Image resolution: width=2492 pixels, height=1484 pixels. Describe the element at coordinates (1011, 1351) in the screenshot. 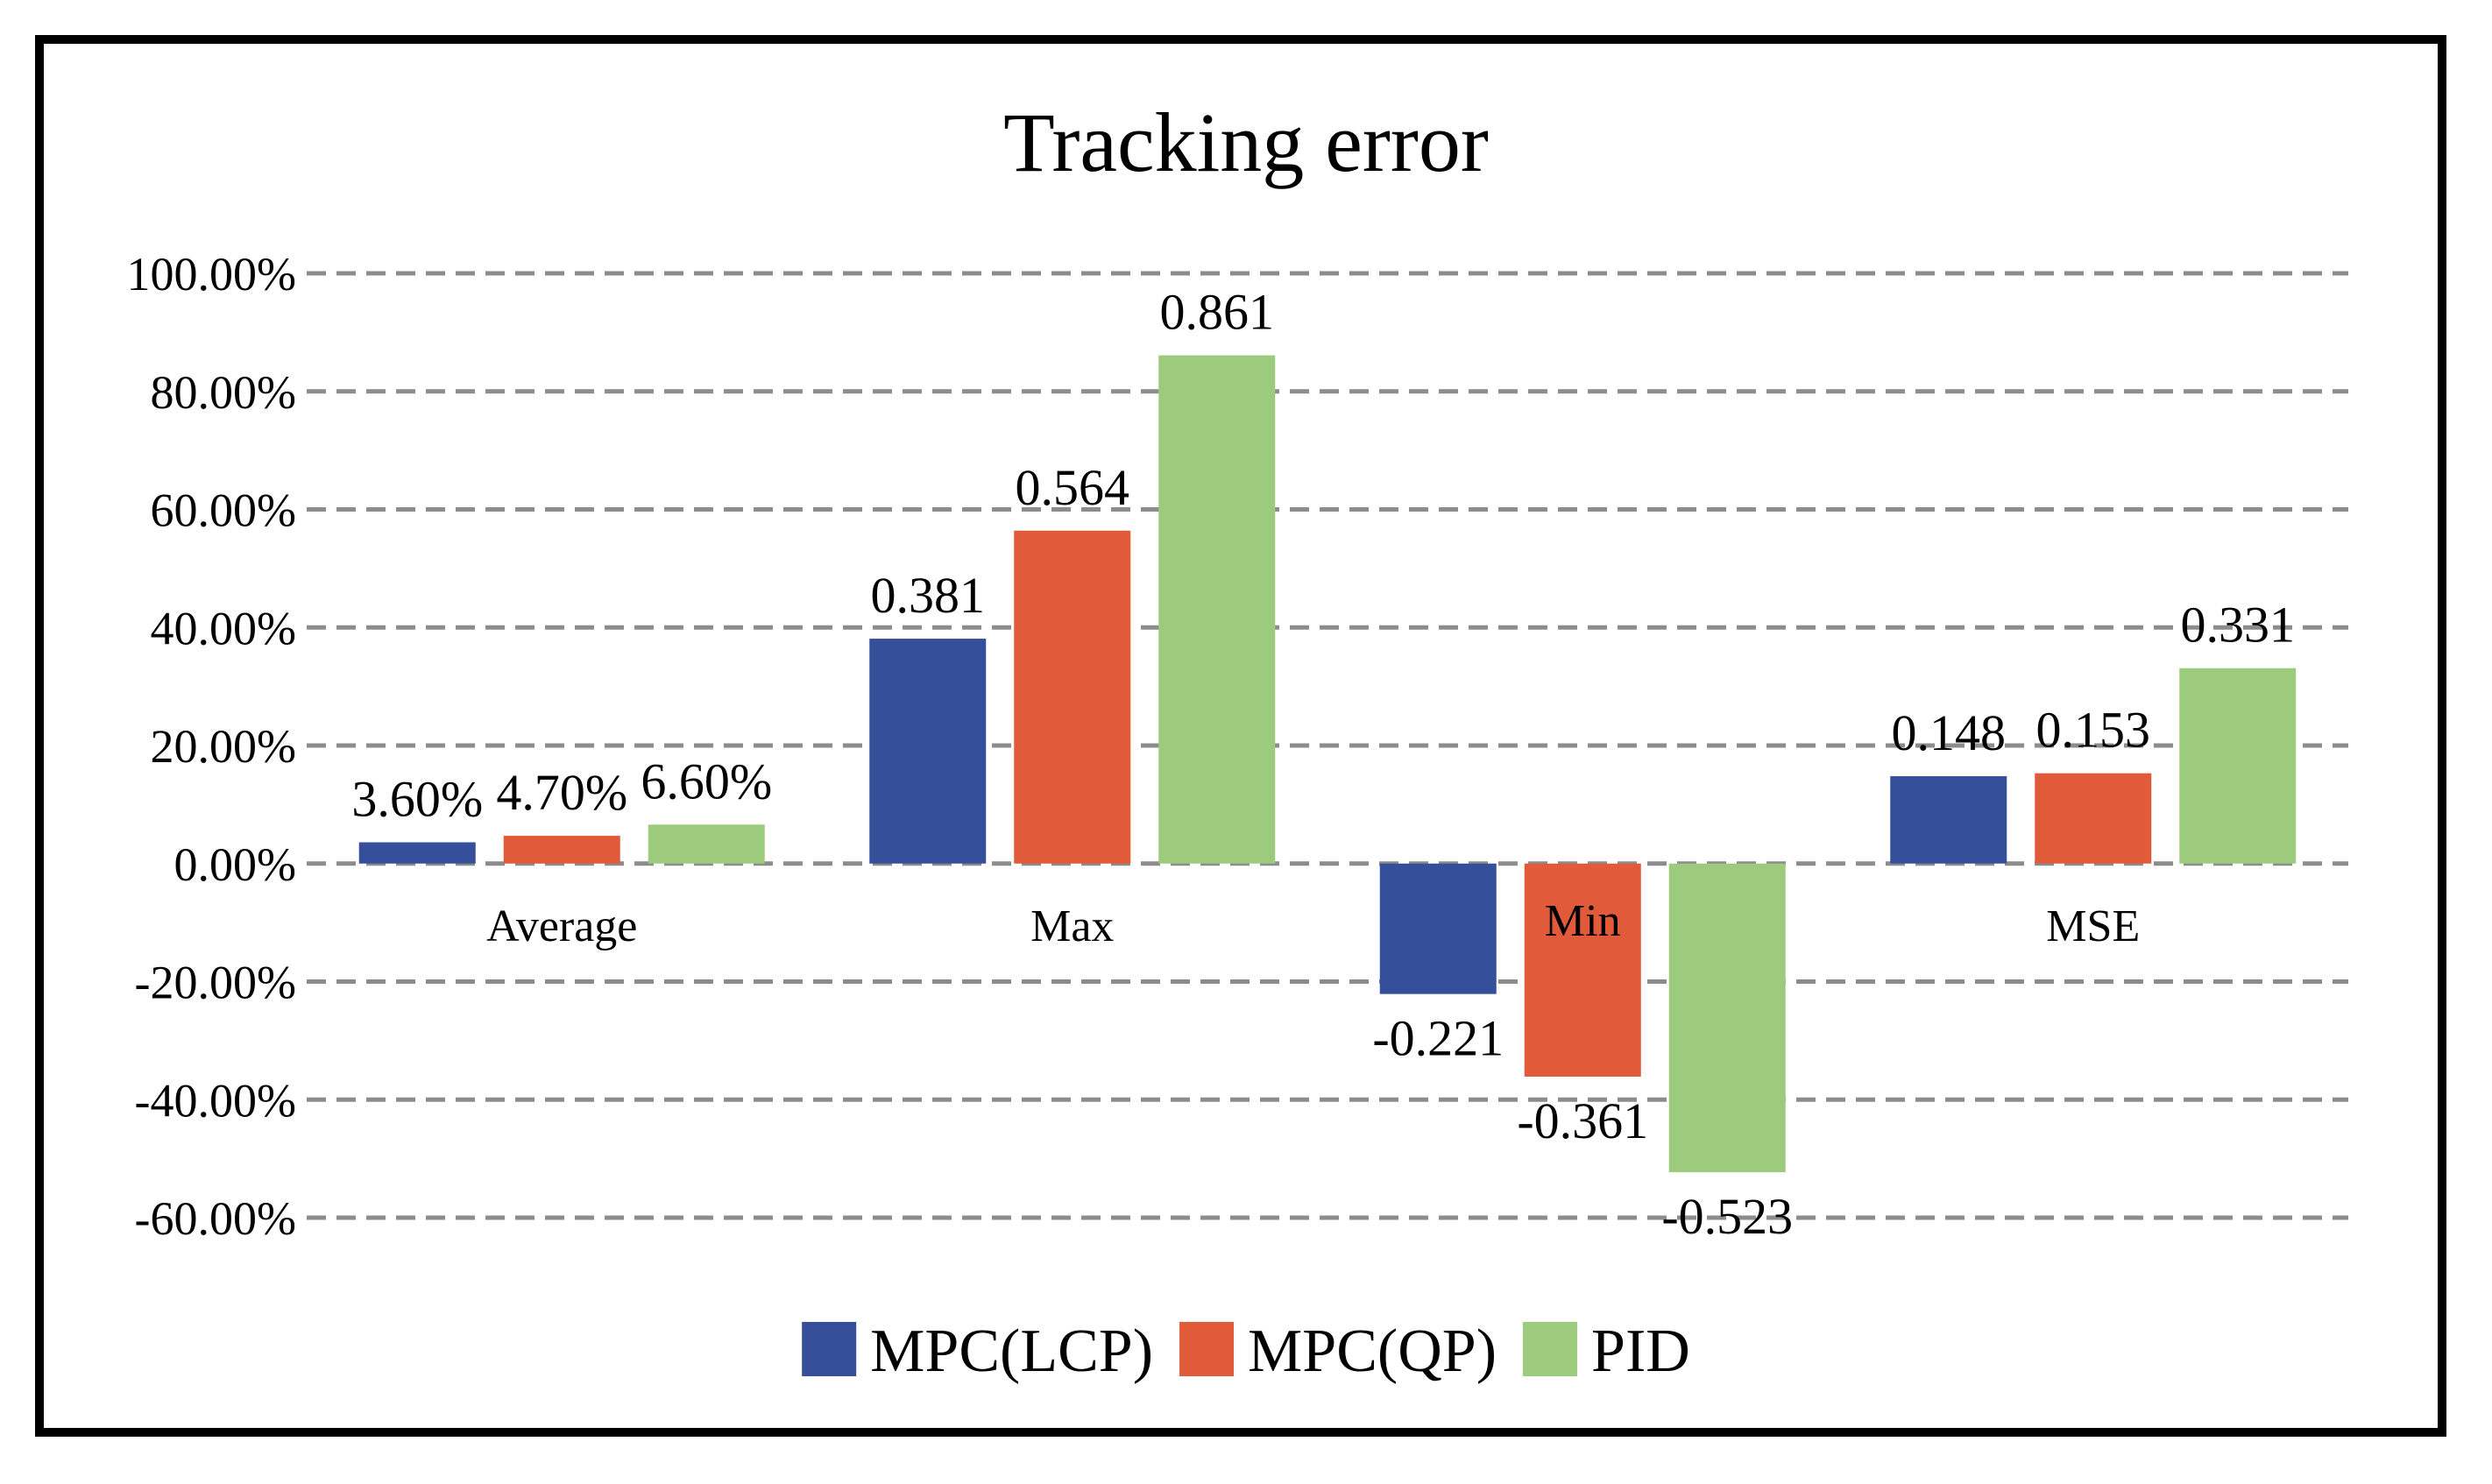

I see `legend-label: MPC(LCP)` at that location.